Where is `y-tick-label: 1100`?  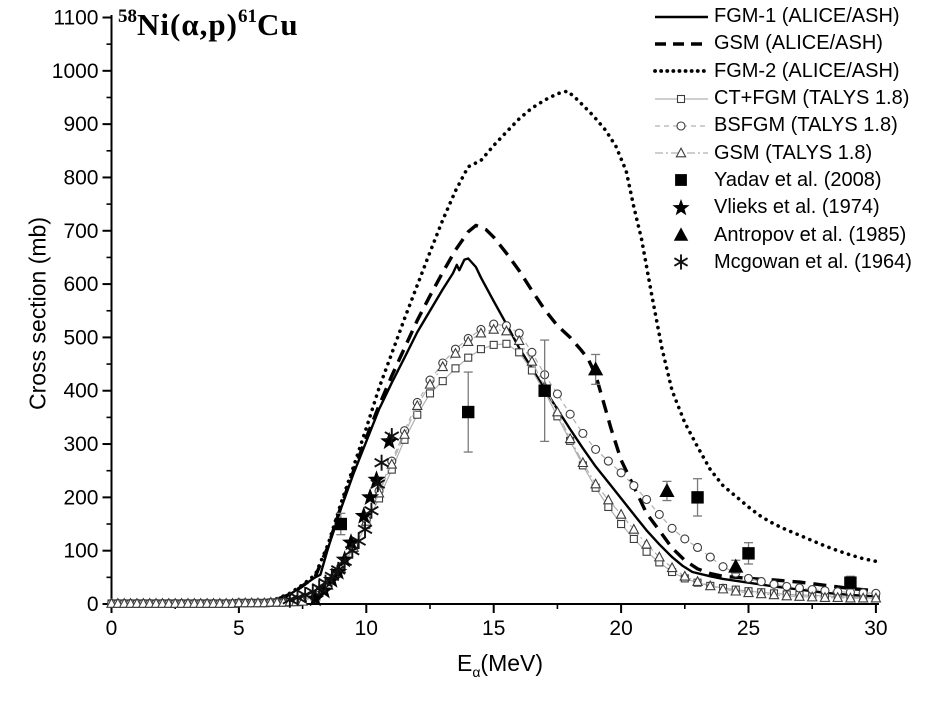 y-tick-label: 1100 is located at coordinates (75, 18).